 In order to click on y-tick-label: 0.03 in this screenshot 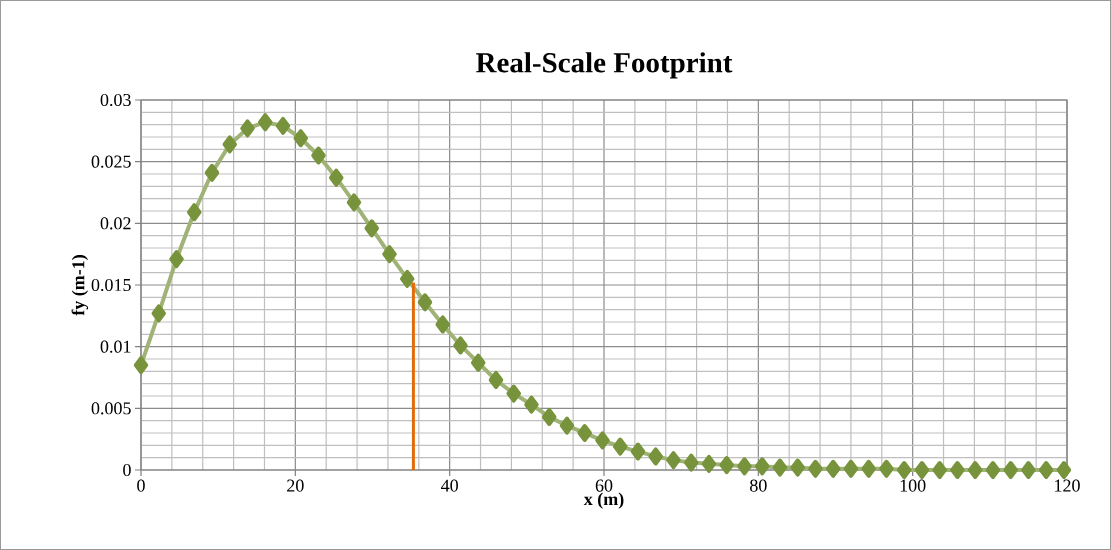, I will do `click(115, 100)`.